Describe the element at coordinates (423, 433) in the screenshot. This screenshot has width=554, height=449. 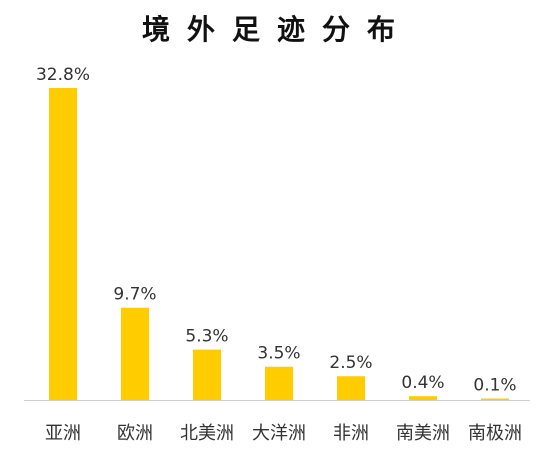
I see `category-label-5: 南美洲` at that location.